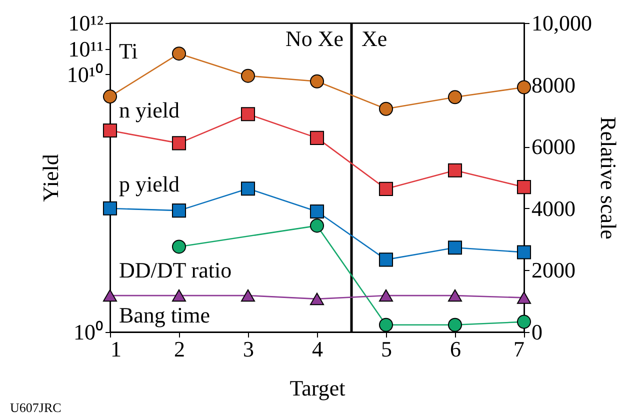 This screenshot has width=634, height=415. Describe the element at coordinates (248, 349) in the screenshot. I see `x-tick-label: 3` at that location.